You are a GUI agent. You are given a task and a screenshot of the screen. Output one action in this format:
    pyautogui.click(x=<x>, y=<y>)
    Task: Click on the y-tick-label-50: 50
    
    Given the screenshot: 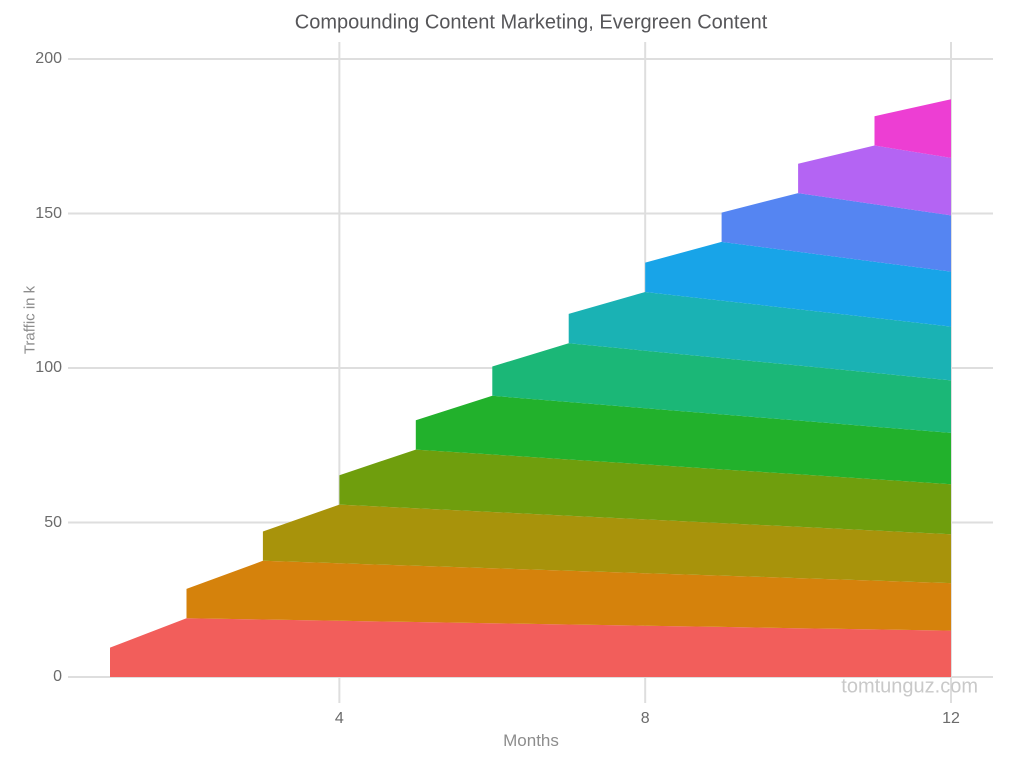 What is the action you would take?
    pyautogui.click(x=53, y=522)
    